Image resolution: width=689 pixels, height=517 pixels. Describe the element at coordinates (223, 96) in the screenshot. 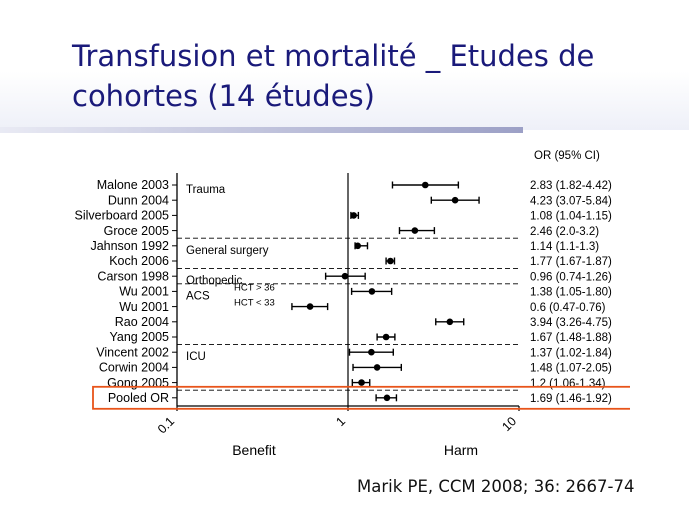

I see `slide-title-line-2: cohortes (14 études)` at that location.